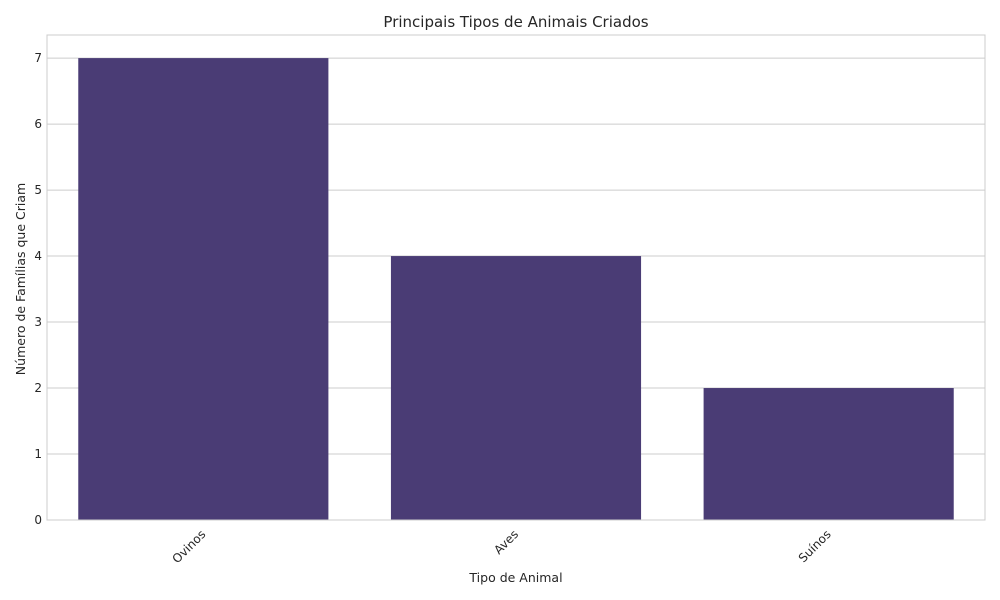 This screenshot has height=600, width=1000. Describe the element at coordinates (38, 289) in the screenshot. I see `y-tick-labels: 0 1 2 3 4 5 6 7` at that location.